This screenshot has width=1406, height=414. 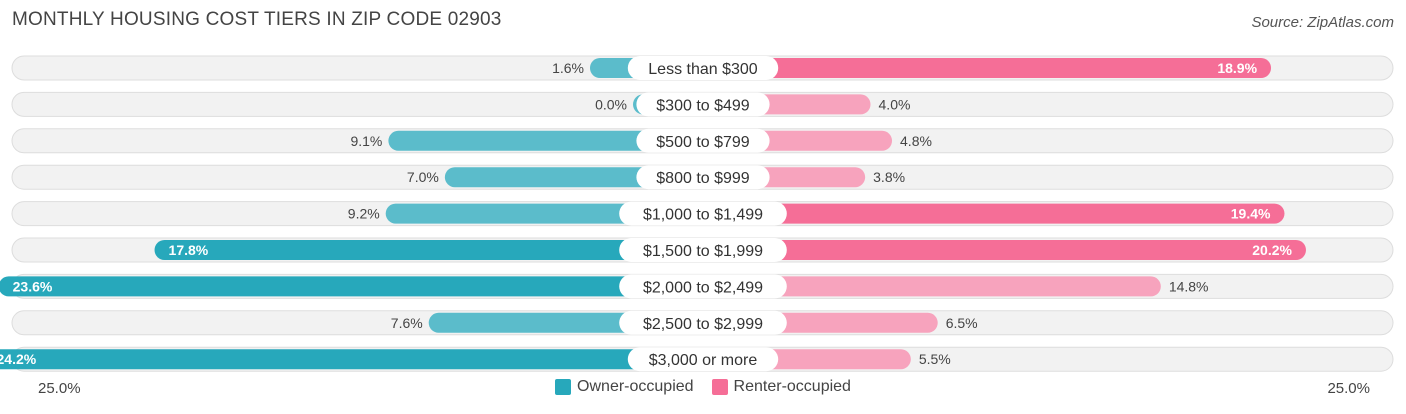 I want to click on row-6: $2,000 to $2,499 23.6% 14.8%, so click(x=697, y=286).